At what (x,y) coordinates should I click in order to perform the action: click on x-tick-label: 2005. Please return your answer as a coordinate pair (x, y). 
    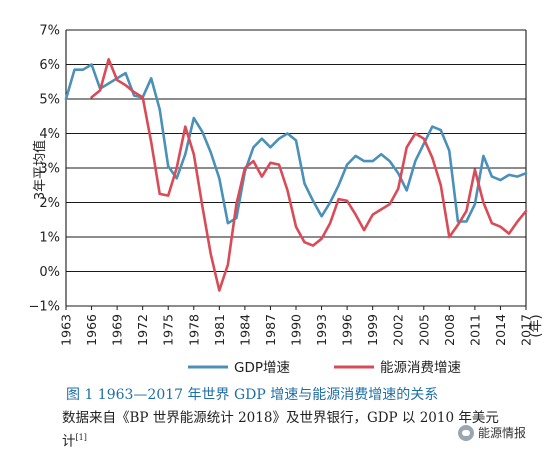
    Looking at the image, I should click on (423, 330).